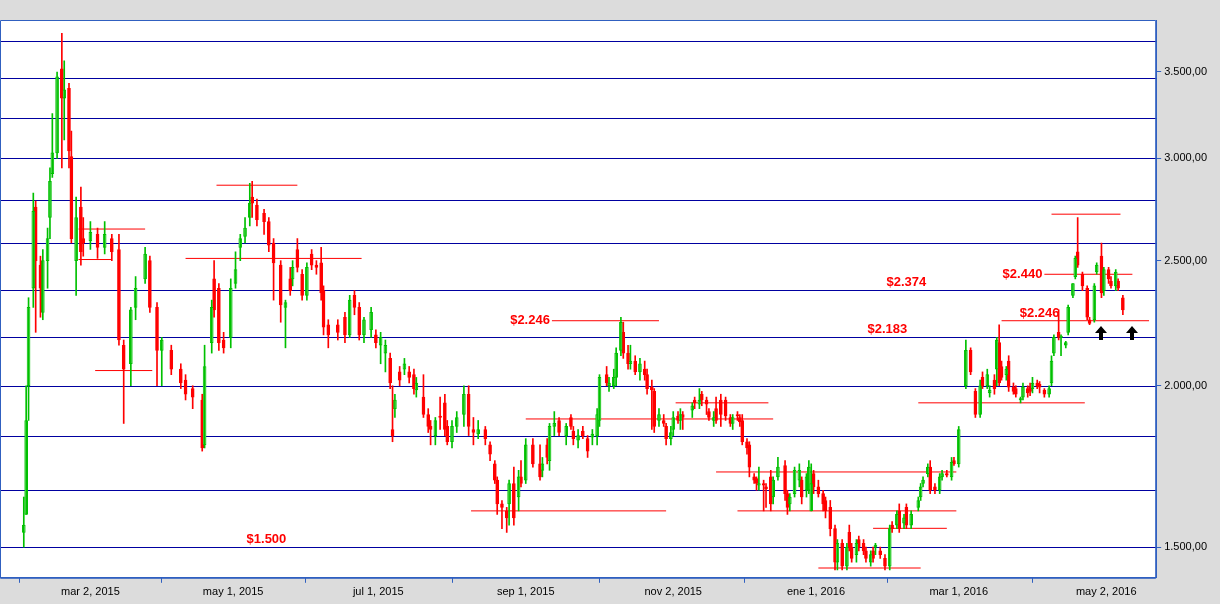 The width and height of the screenshot is (1220, 604). What do you see at coordinates (1186, 157) in the screenshot?
I see `y-tick-label: 3.000,00` at bounding box center [1186, 157].